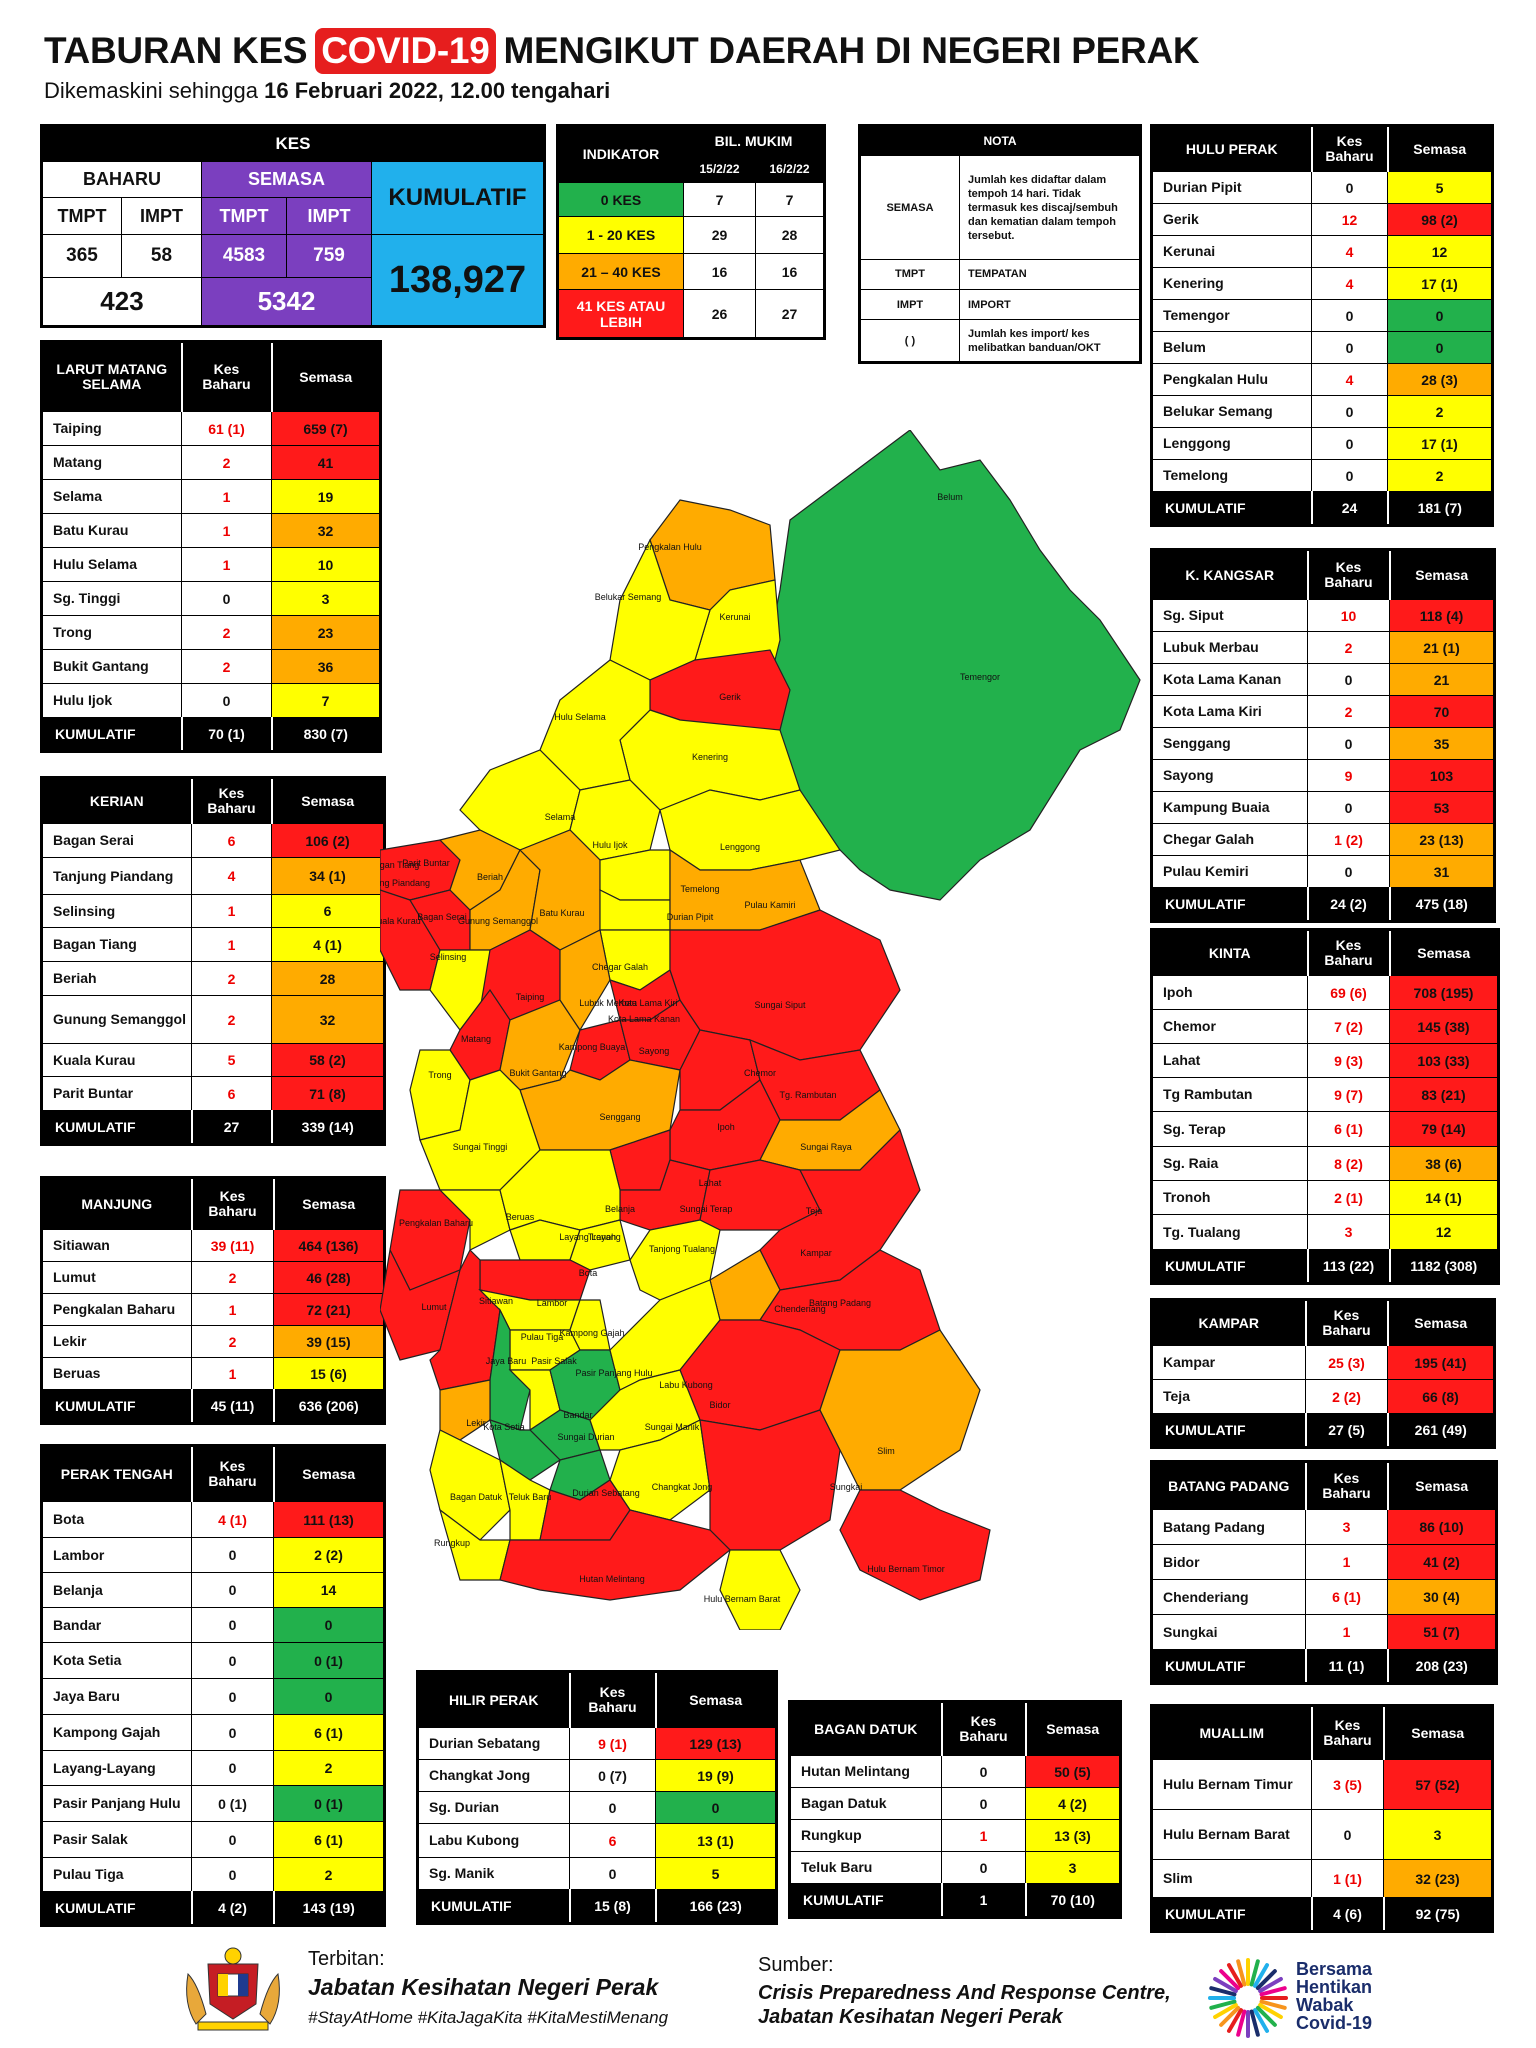 The width and height of the screenshot is (1536, 2048). I want to click on kes-baharu-value: 6 (1), so click(1346, 1597).